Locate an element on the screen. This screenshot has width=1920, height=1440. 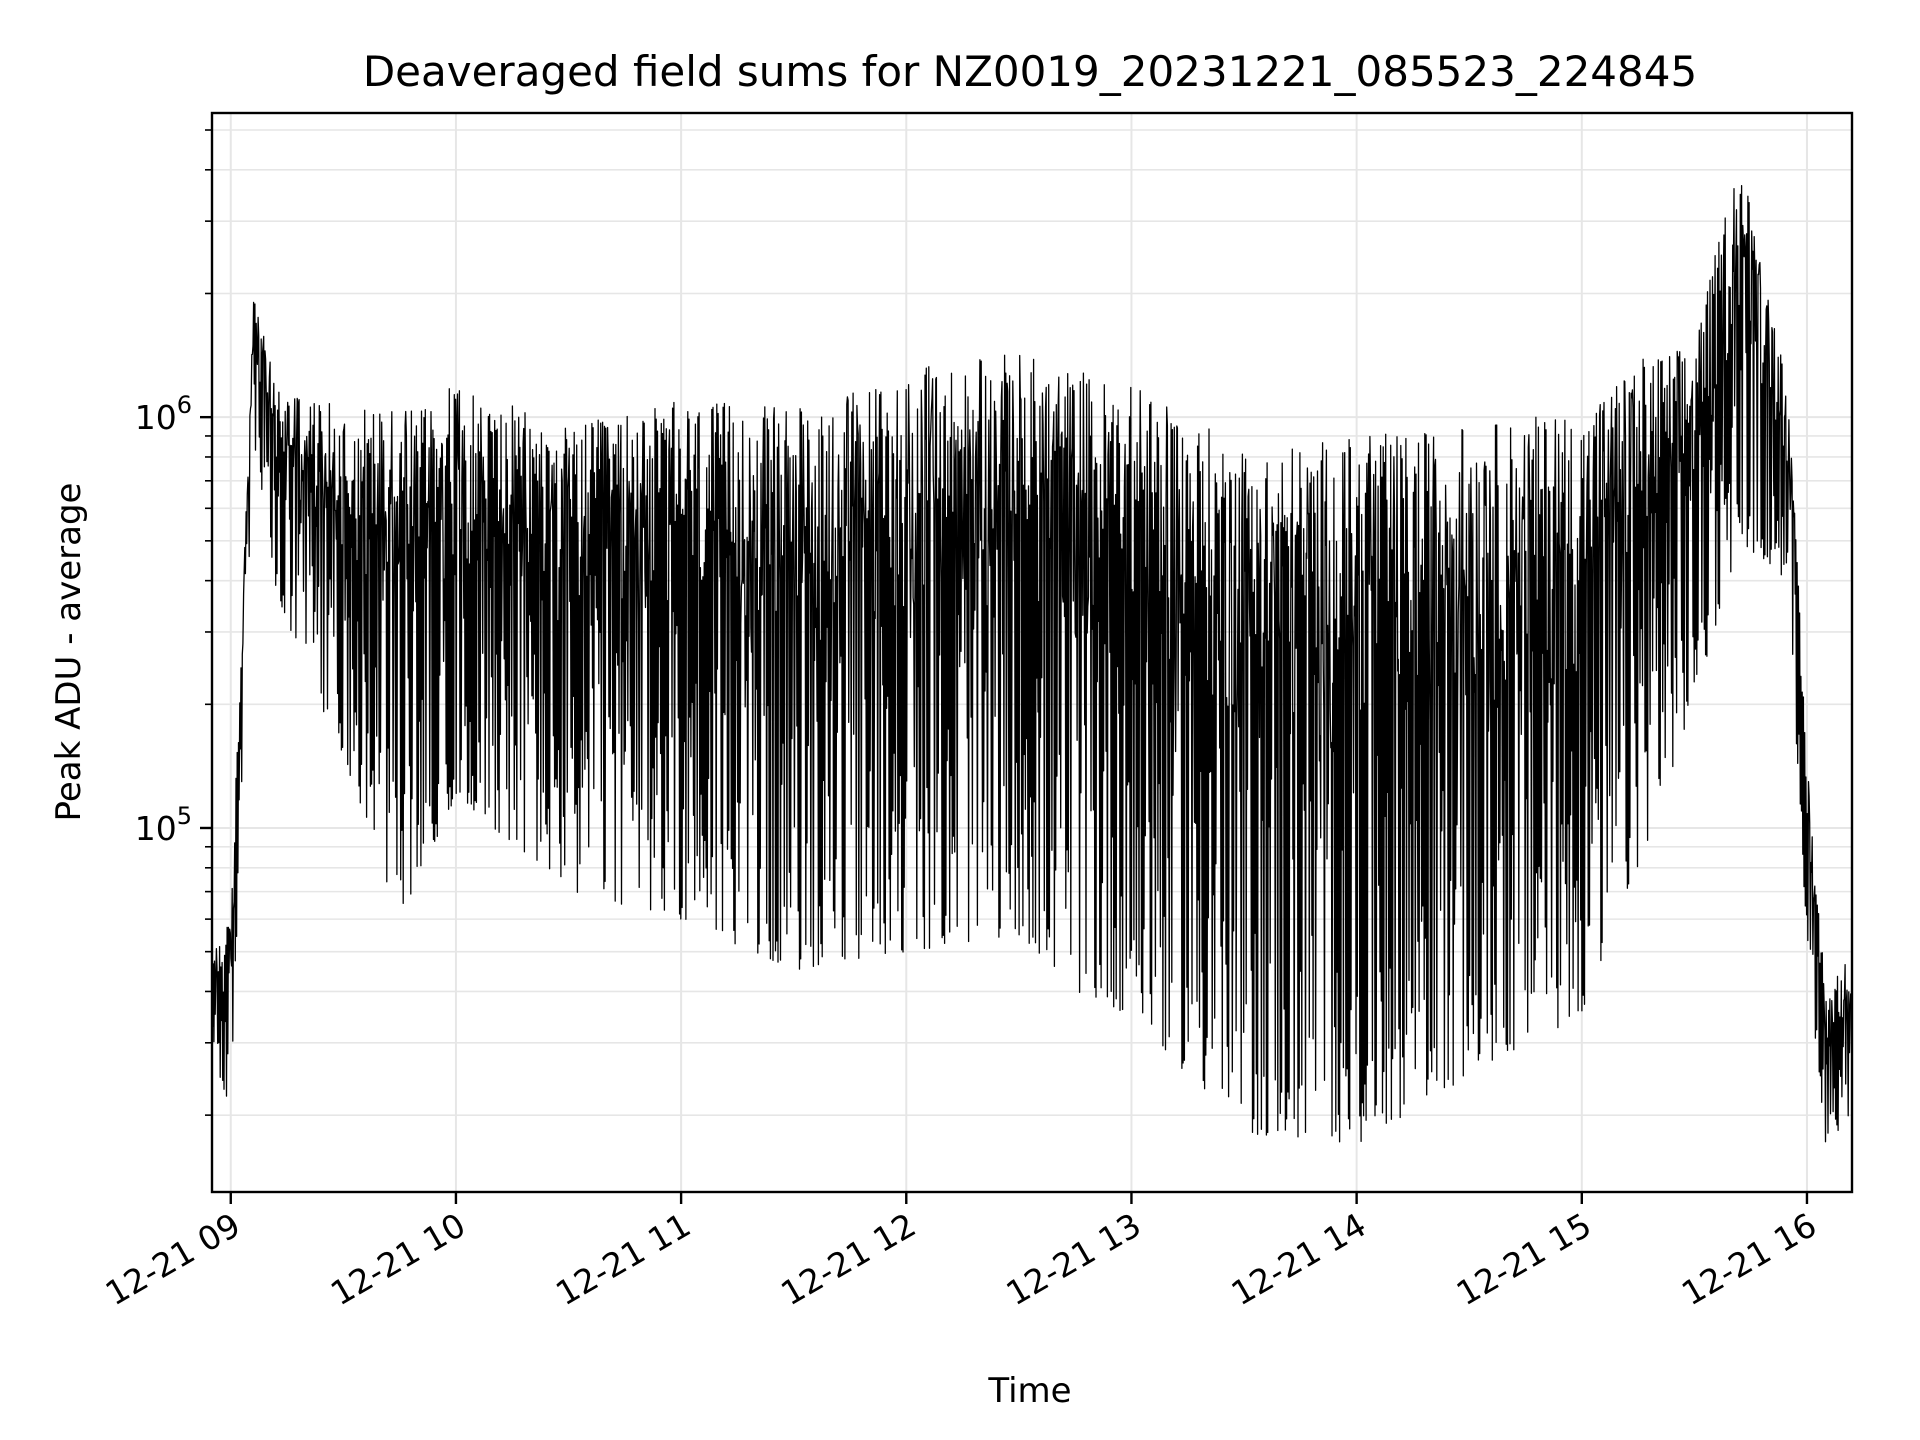
x-tick-label: 12-21 13 is located at coordinates (1073, 1259).